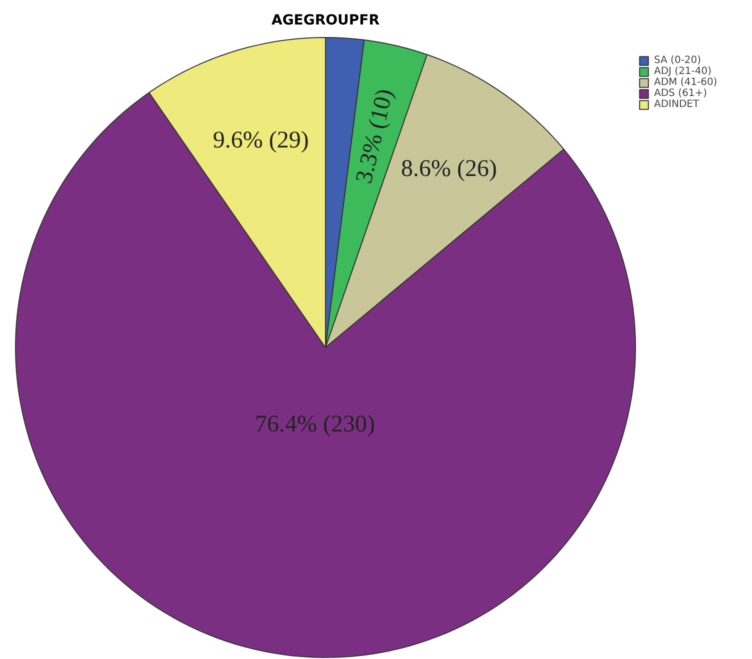 This screenshot has height=659, width=752. What do you see at coordinates (260, 140) in the screenshot?
I see `data-label: 9.6% (29)` at bounding box center [260, 140].